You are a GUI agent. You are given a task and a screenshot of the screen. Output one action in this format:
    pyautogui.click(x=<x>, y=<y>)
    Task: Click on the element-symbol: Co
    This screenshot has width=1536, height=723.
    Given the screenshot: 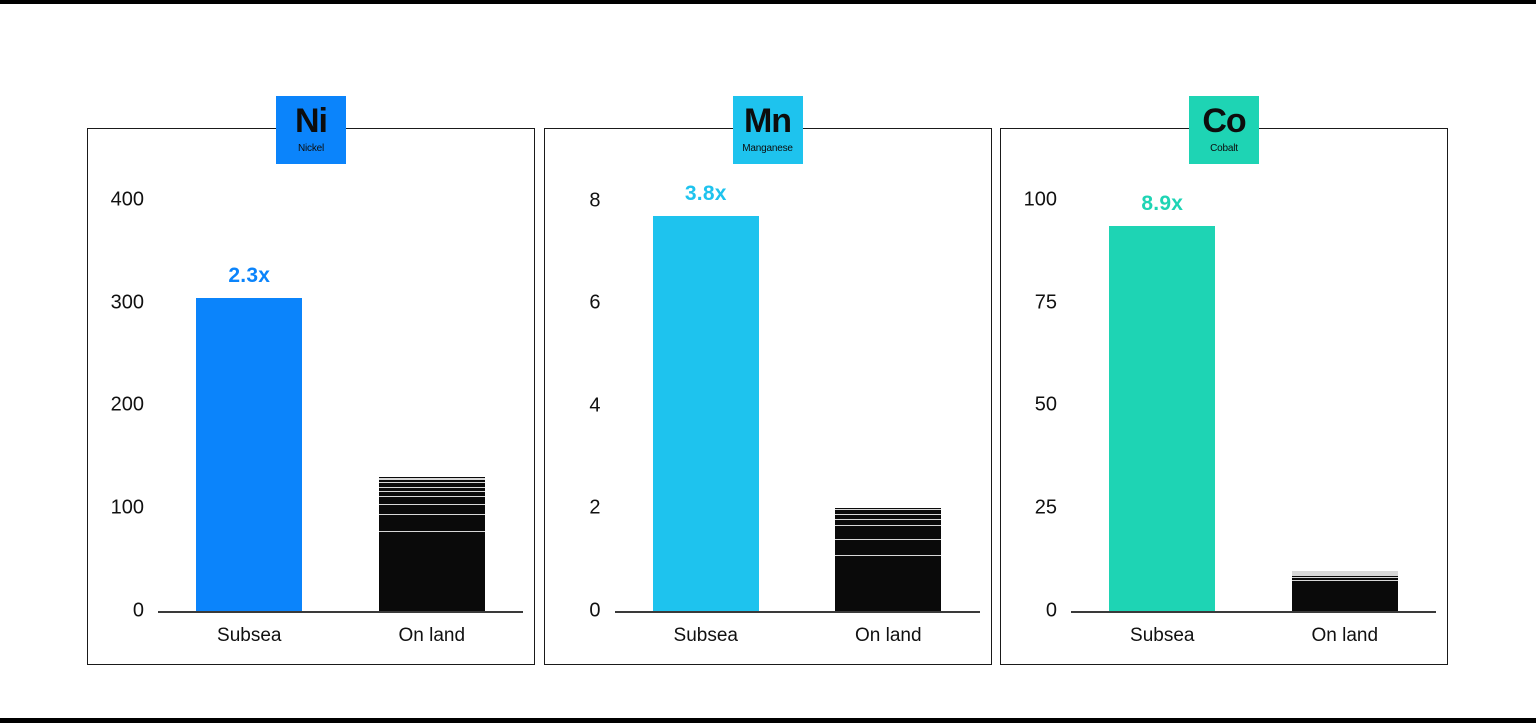 What is the action you would take?
    pyautogui.click(x=1224, y=121)
    